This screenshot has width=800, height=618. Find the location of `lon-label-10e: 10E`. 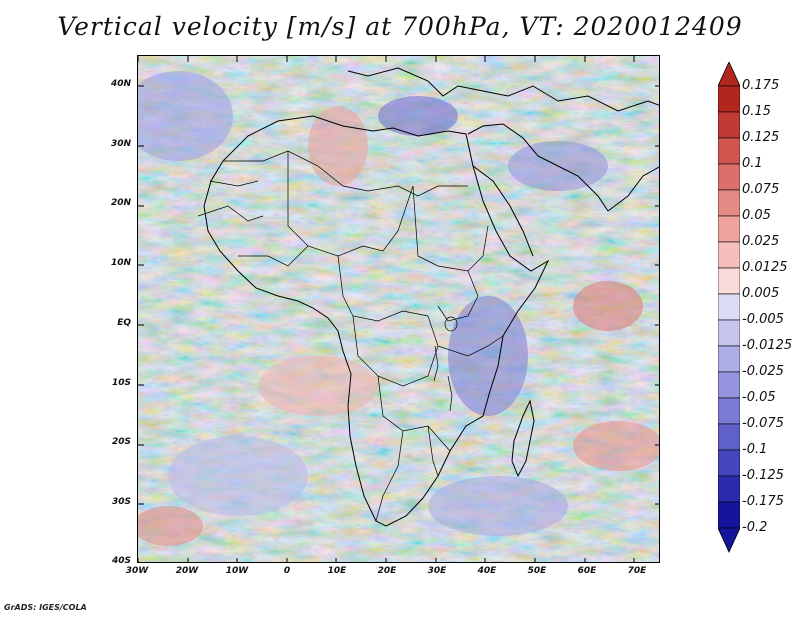

lon-label-10e: 10E is located at coordinates (337, 571).